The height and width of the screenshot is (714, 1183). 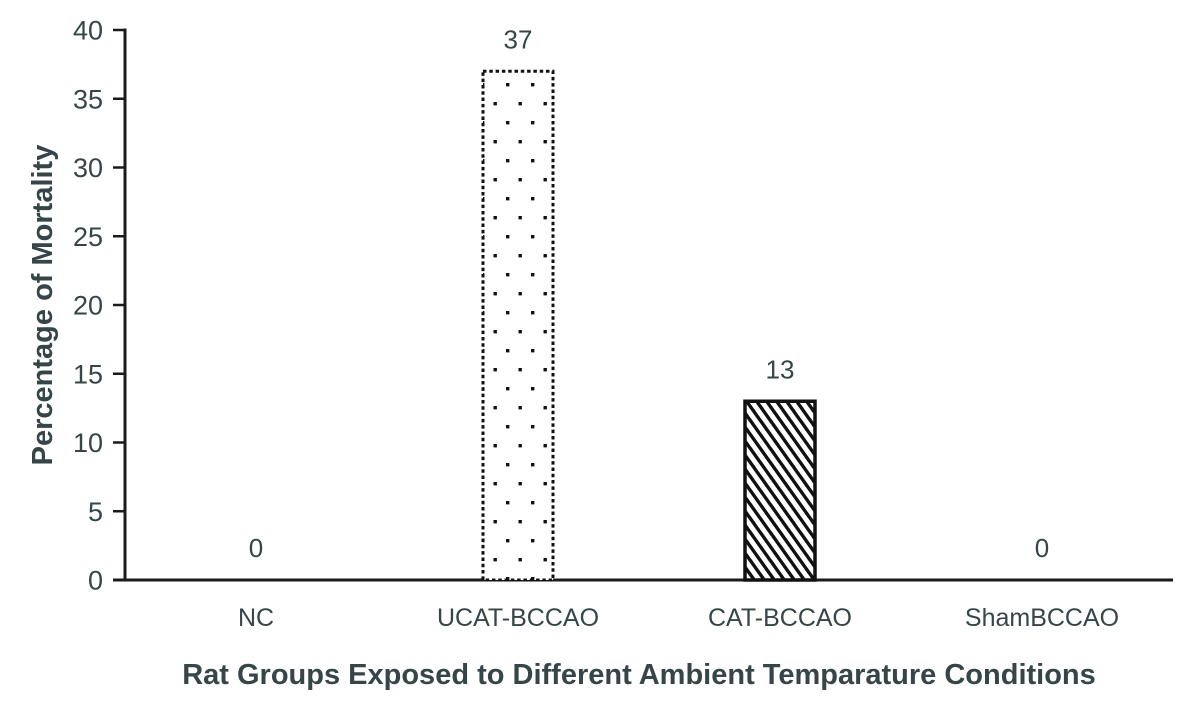 What do you see at coordinates (518, 325) in the screenshot?
I see `bar-ucat-bccao` at bounding box center [518, 325].